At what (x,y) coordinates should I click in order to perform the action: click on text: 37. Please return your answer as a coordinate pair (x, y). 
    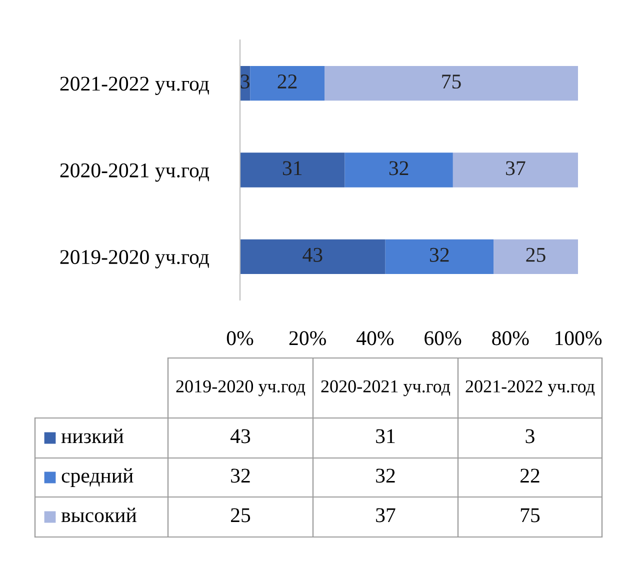
    Looking at the image, I should click on (386, 515).